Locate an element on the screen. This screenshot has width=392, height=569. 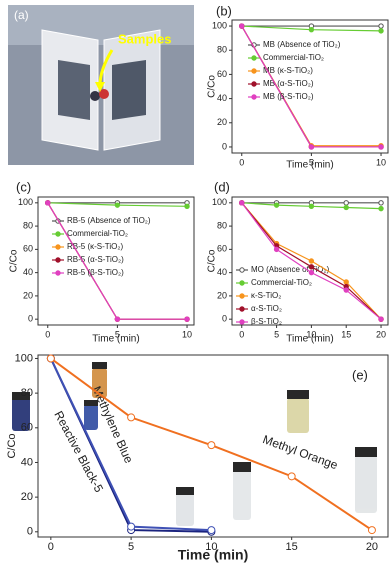
legend-label: MB (β-S-TiO₂) is located at coordinates (288, 96).